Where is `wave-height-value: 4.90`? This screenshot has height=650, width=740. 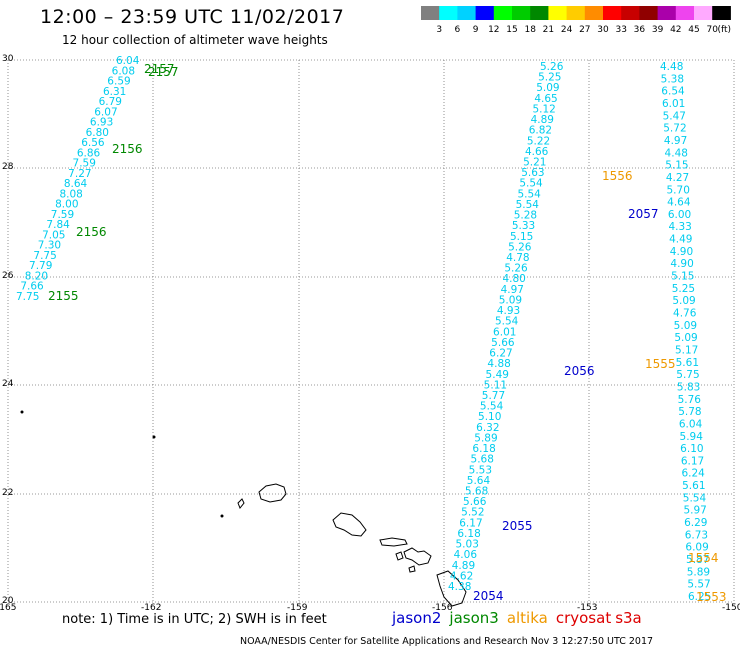
wave-height-value: 4.90 is located at coordinates (681, 252).